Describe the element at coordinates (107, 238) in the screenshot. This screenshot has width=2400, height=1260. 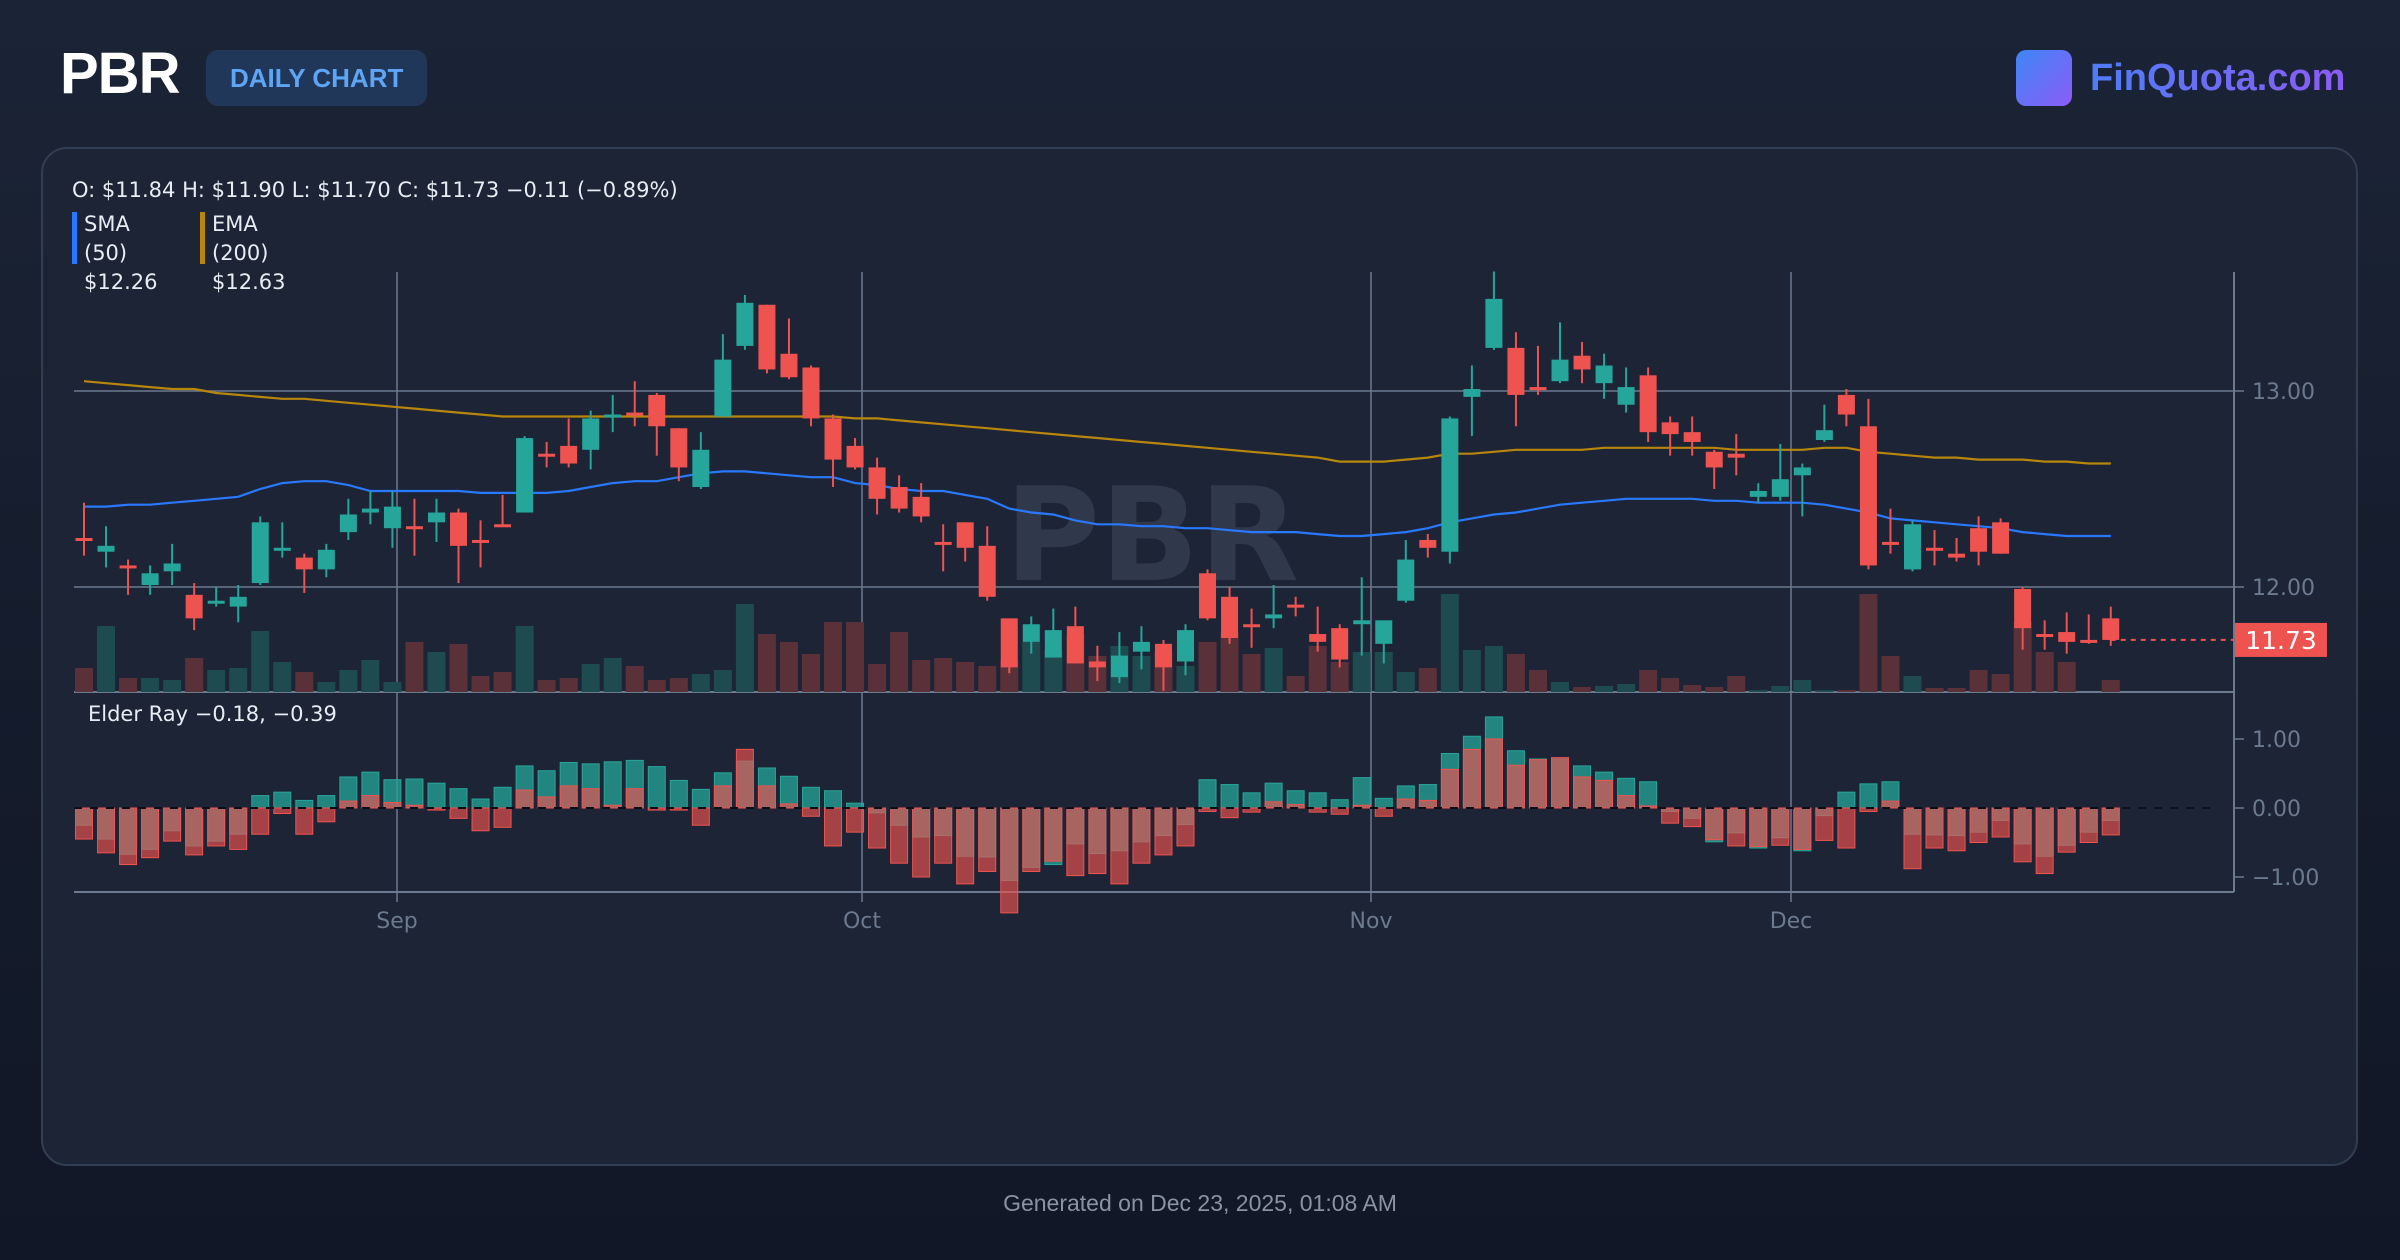
I see `sma-label: SMA (50)` at that location.